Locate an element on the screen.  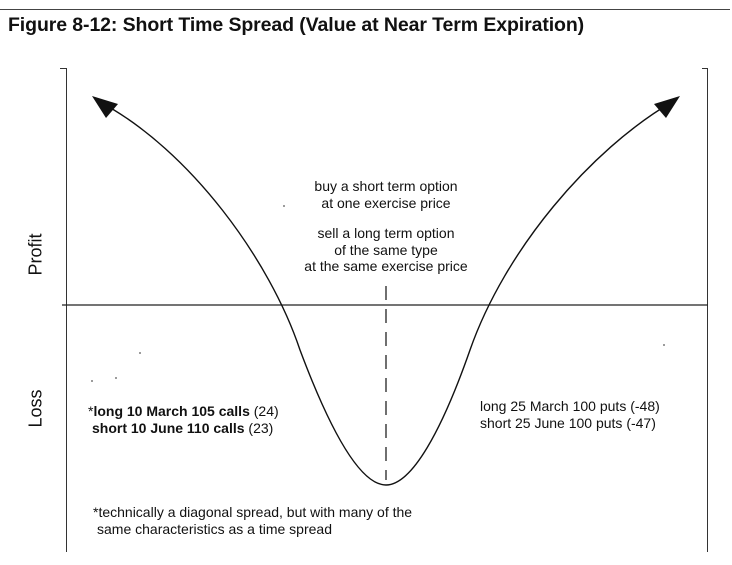
right-example-line: short 25 June 100 puts (-47) is located at coordinates (568, 422).